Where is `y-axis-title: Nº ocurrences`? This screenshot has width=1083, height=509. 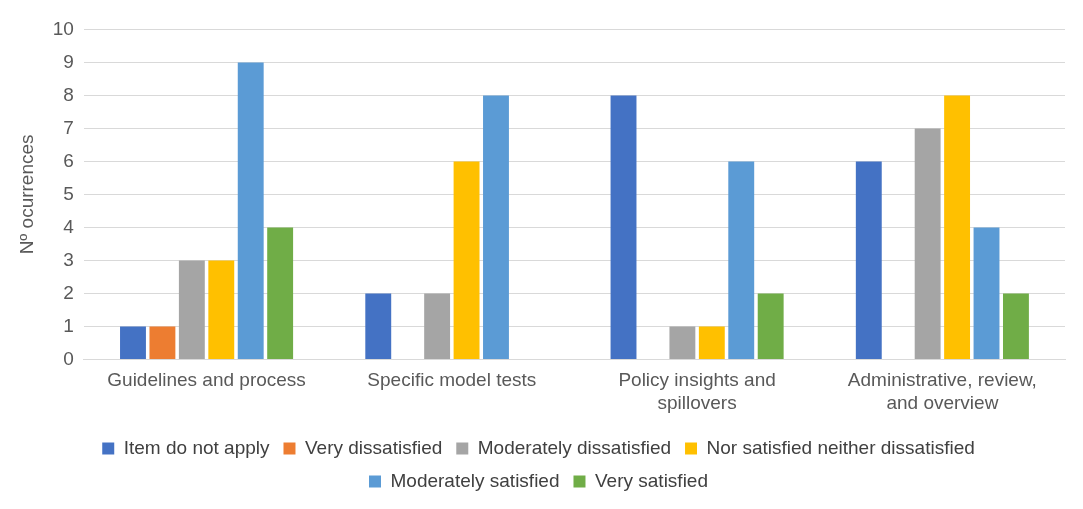 y-axis-title: Nº ocurrences is located at coordinates (26, 194).